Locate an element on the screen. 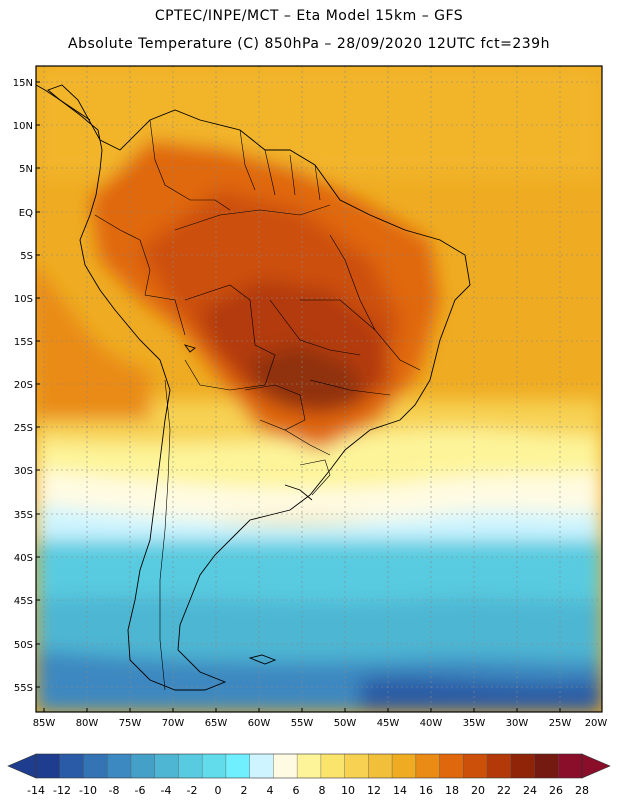 This screenshot has height=804, width=618. colorbar-label: -8 is located at coordinates (114, 790).